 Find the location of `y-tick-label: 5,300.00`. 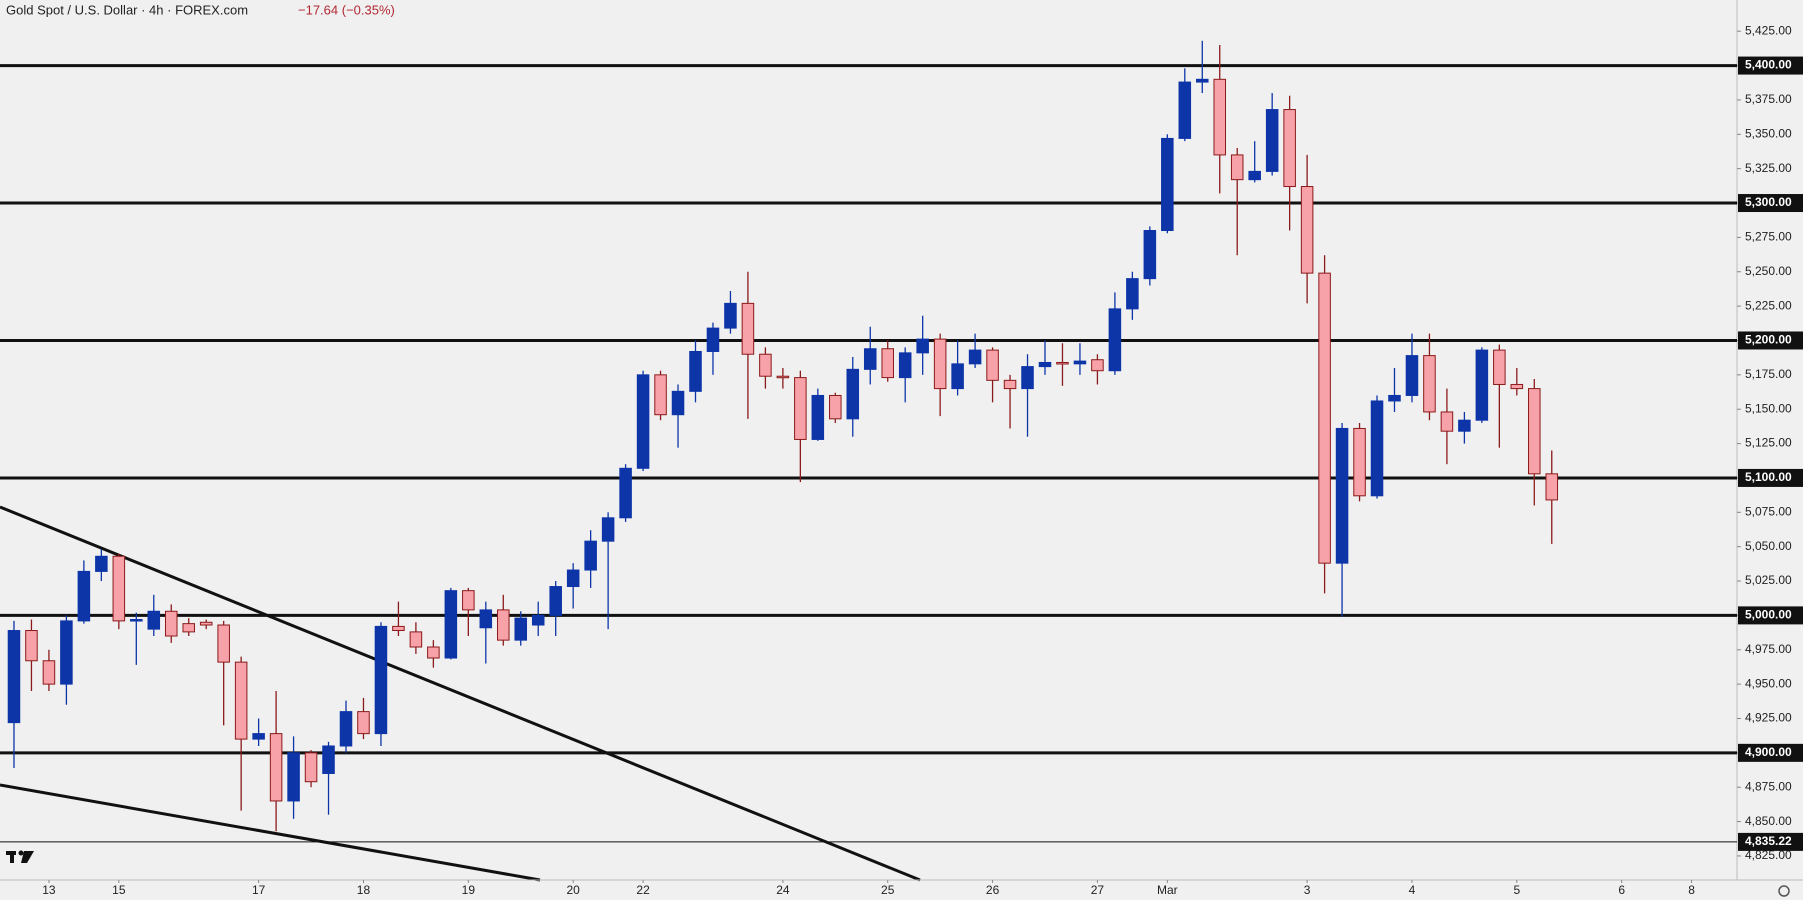

y-tick-label: 5,300.00 is located at coordinates (1768, 202).